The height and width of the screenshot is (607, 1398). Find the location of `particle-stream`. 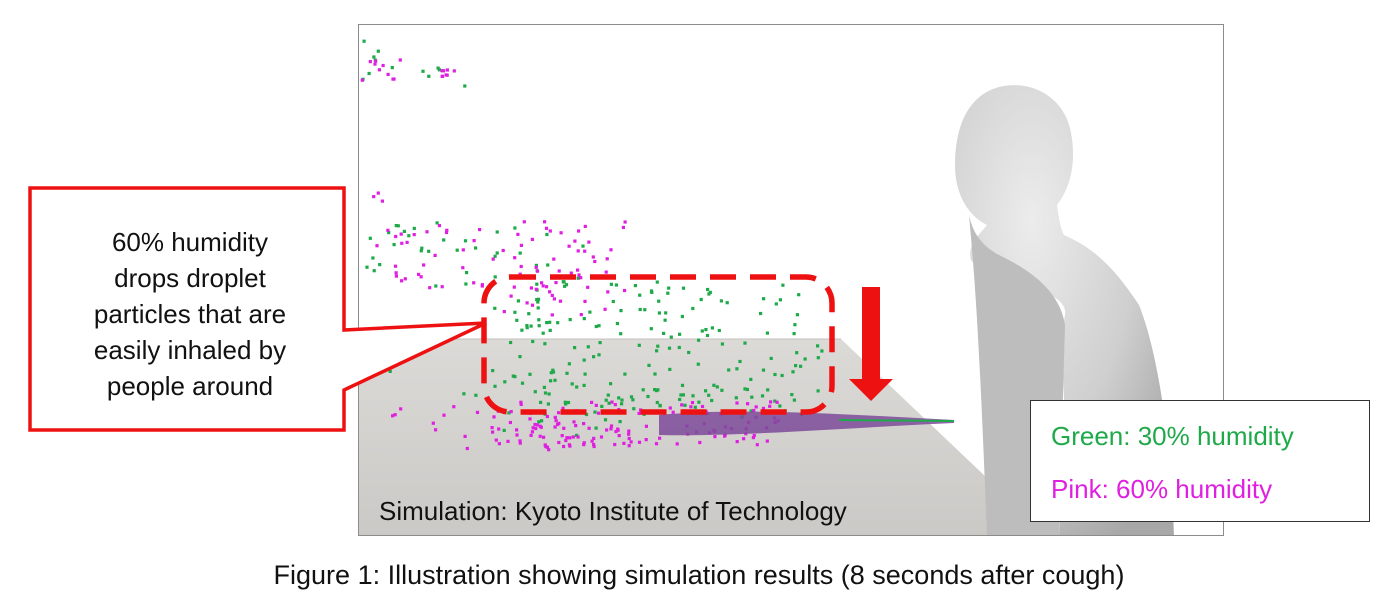

particle-stream is located at coordinates (896, 420).